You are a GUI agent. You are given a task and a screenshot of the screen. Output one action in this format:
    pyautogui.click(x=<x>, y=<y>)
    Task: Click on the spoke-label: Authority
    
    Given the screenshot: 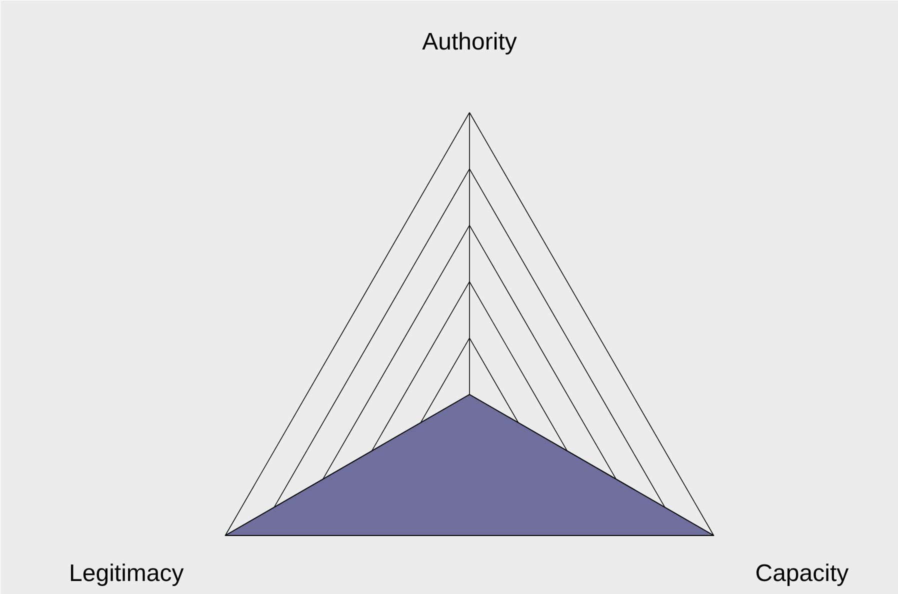 What is the action you would take?
    pyautogui.click(x=469, y=42)
    